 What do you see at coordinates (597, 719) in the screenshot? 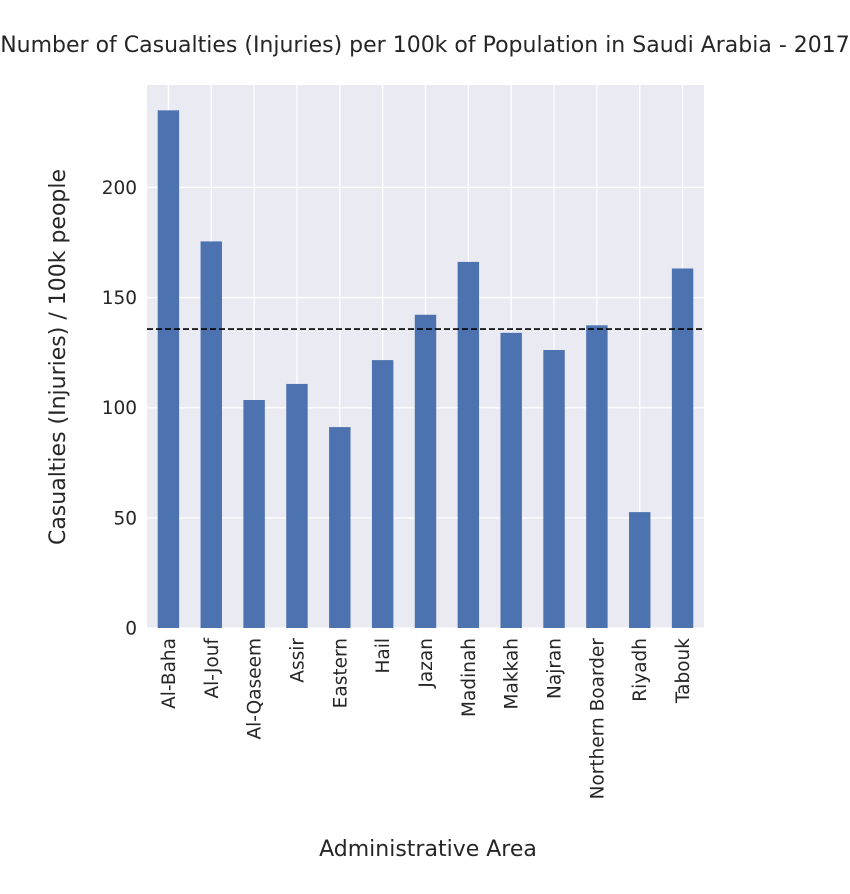
I see `x-tick-label: Northern Boarder` at bounding box center [597, 719].